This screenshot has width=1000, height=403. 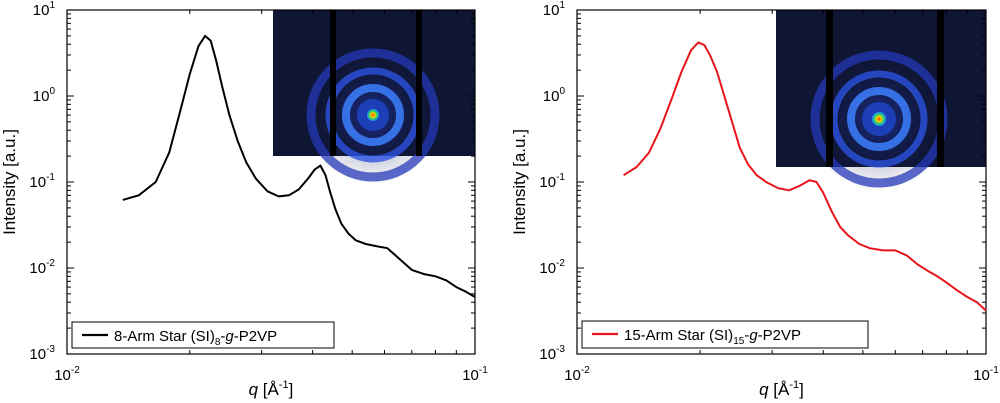 What do you see at coordinates (195, 338) in the screenshot?
I see `legend-label: 8-Arm Star (SI)8-g-P2VP` at bounding box center [195, 338].